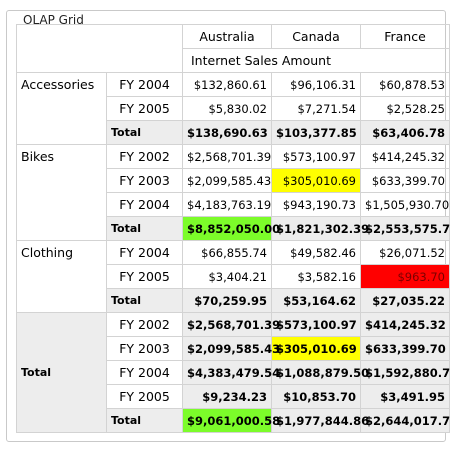 The width and height of the screenshot is (451, 450). I want to click on value-cell: $49,582.46, so click(316, 252).